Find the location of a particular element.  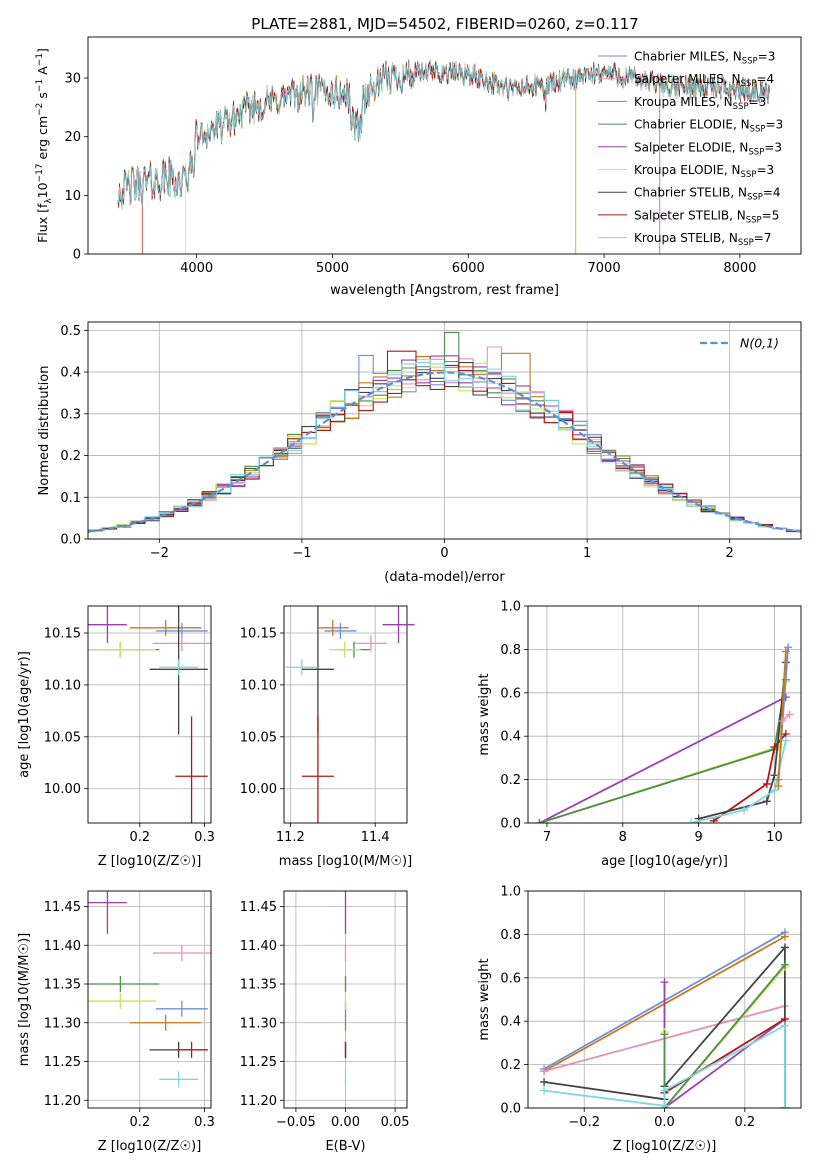

y-tick-label: 0.5 is located at coordinates (70, 331).